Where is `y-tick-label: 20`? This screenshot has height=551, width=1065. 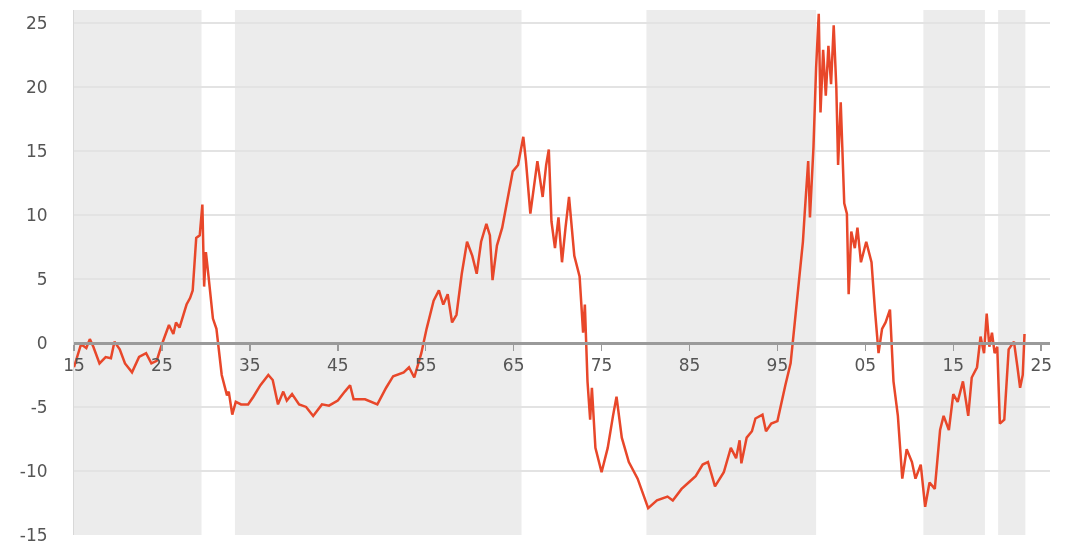
y-tick-label: 20 is located at coordinates (36, 86).